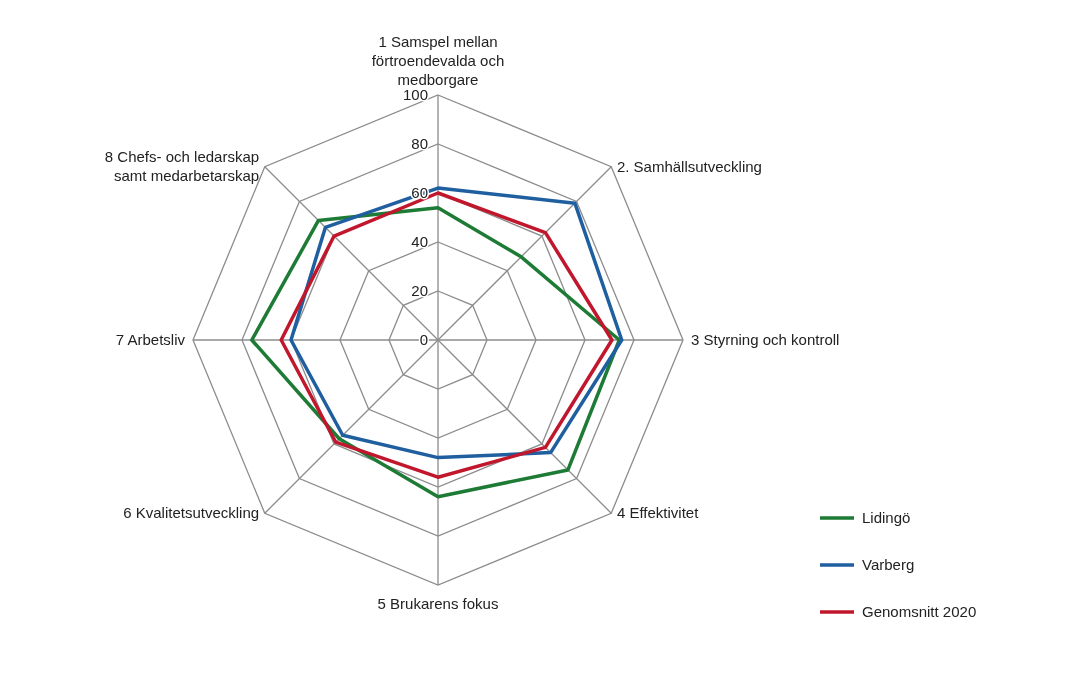  Describe the element at coordinates (888, 564) in the screenshot. I see `legend-label: Varberg` at that location.